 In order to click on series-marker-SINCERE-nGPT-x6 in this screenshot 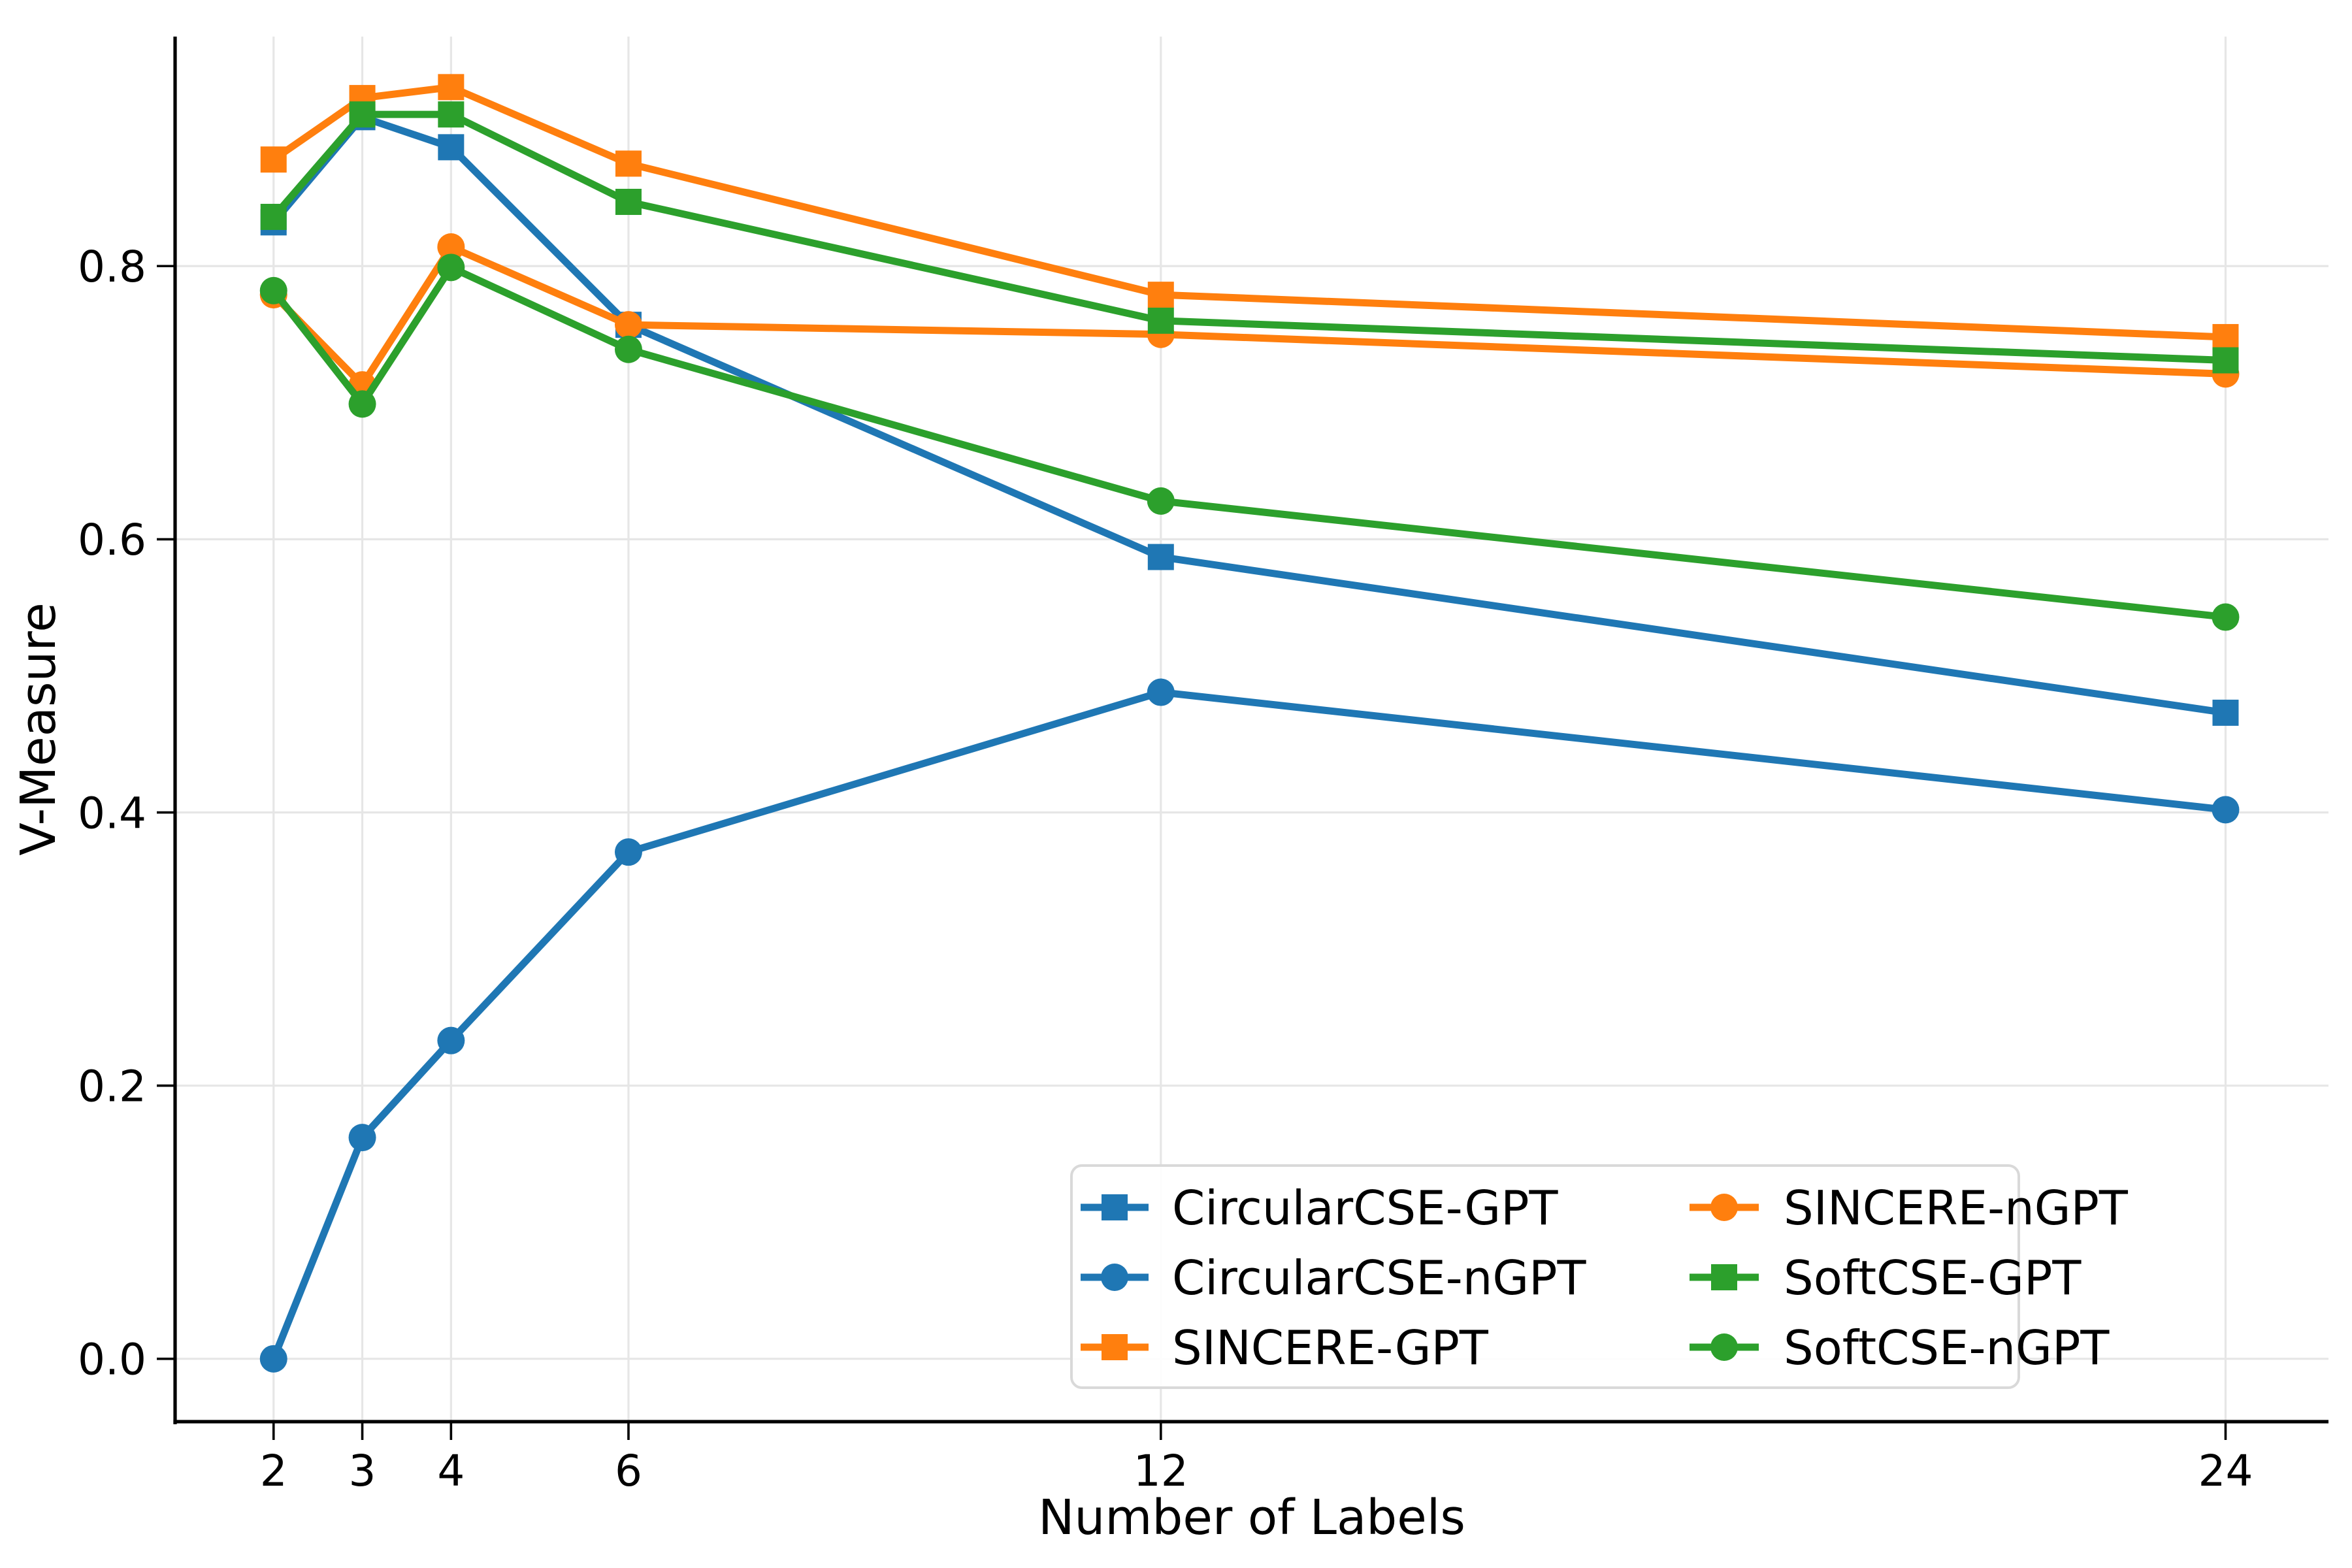, I will do `click(628, 325)`.